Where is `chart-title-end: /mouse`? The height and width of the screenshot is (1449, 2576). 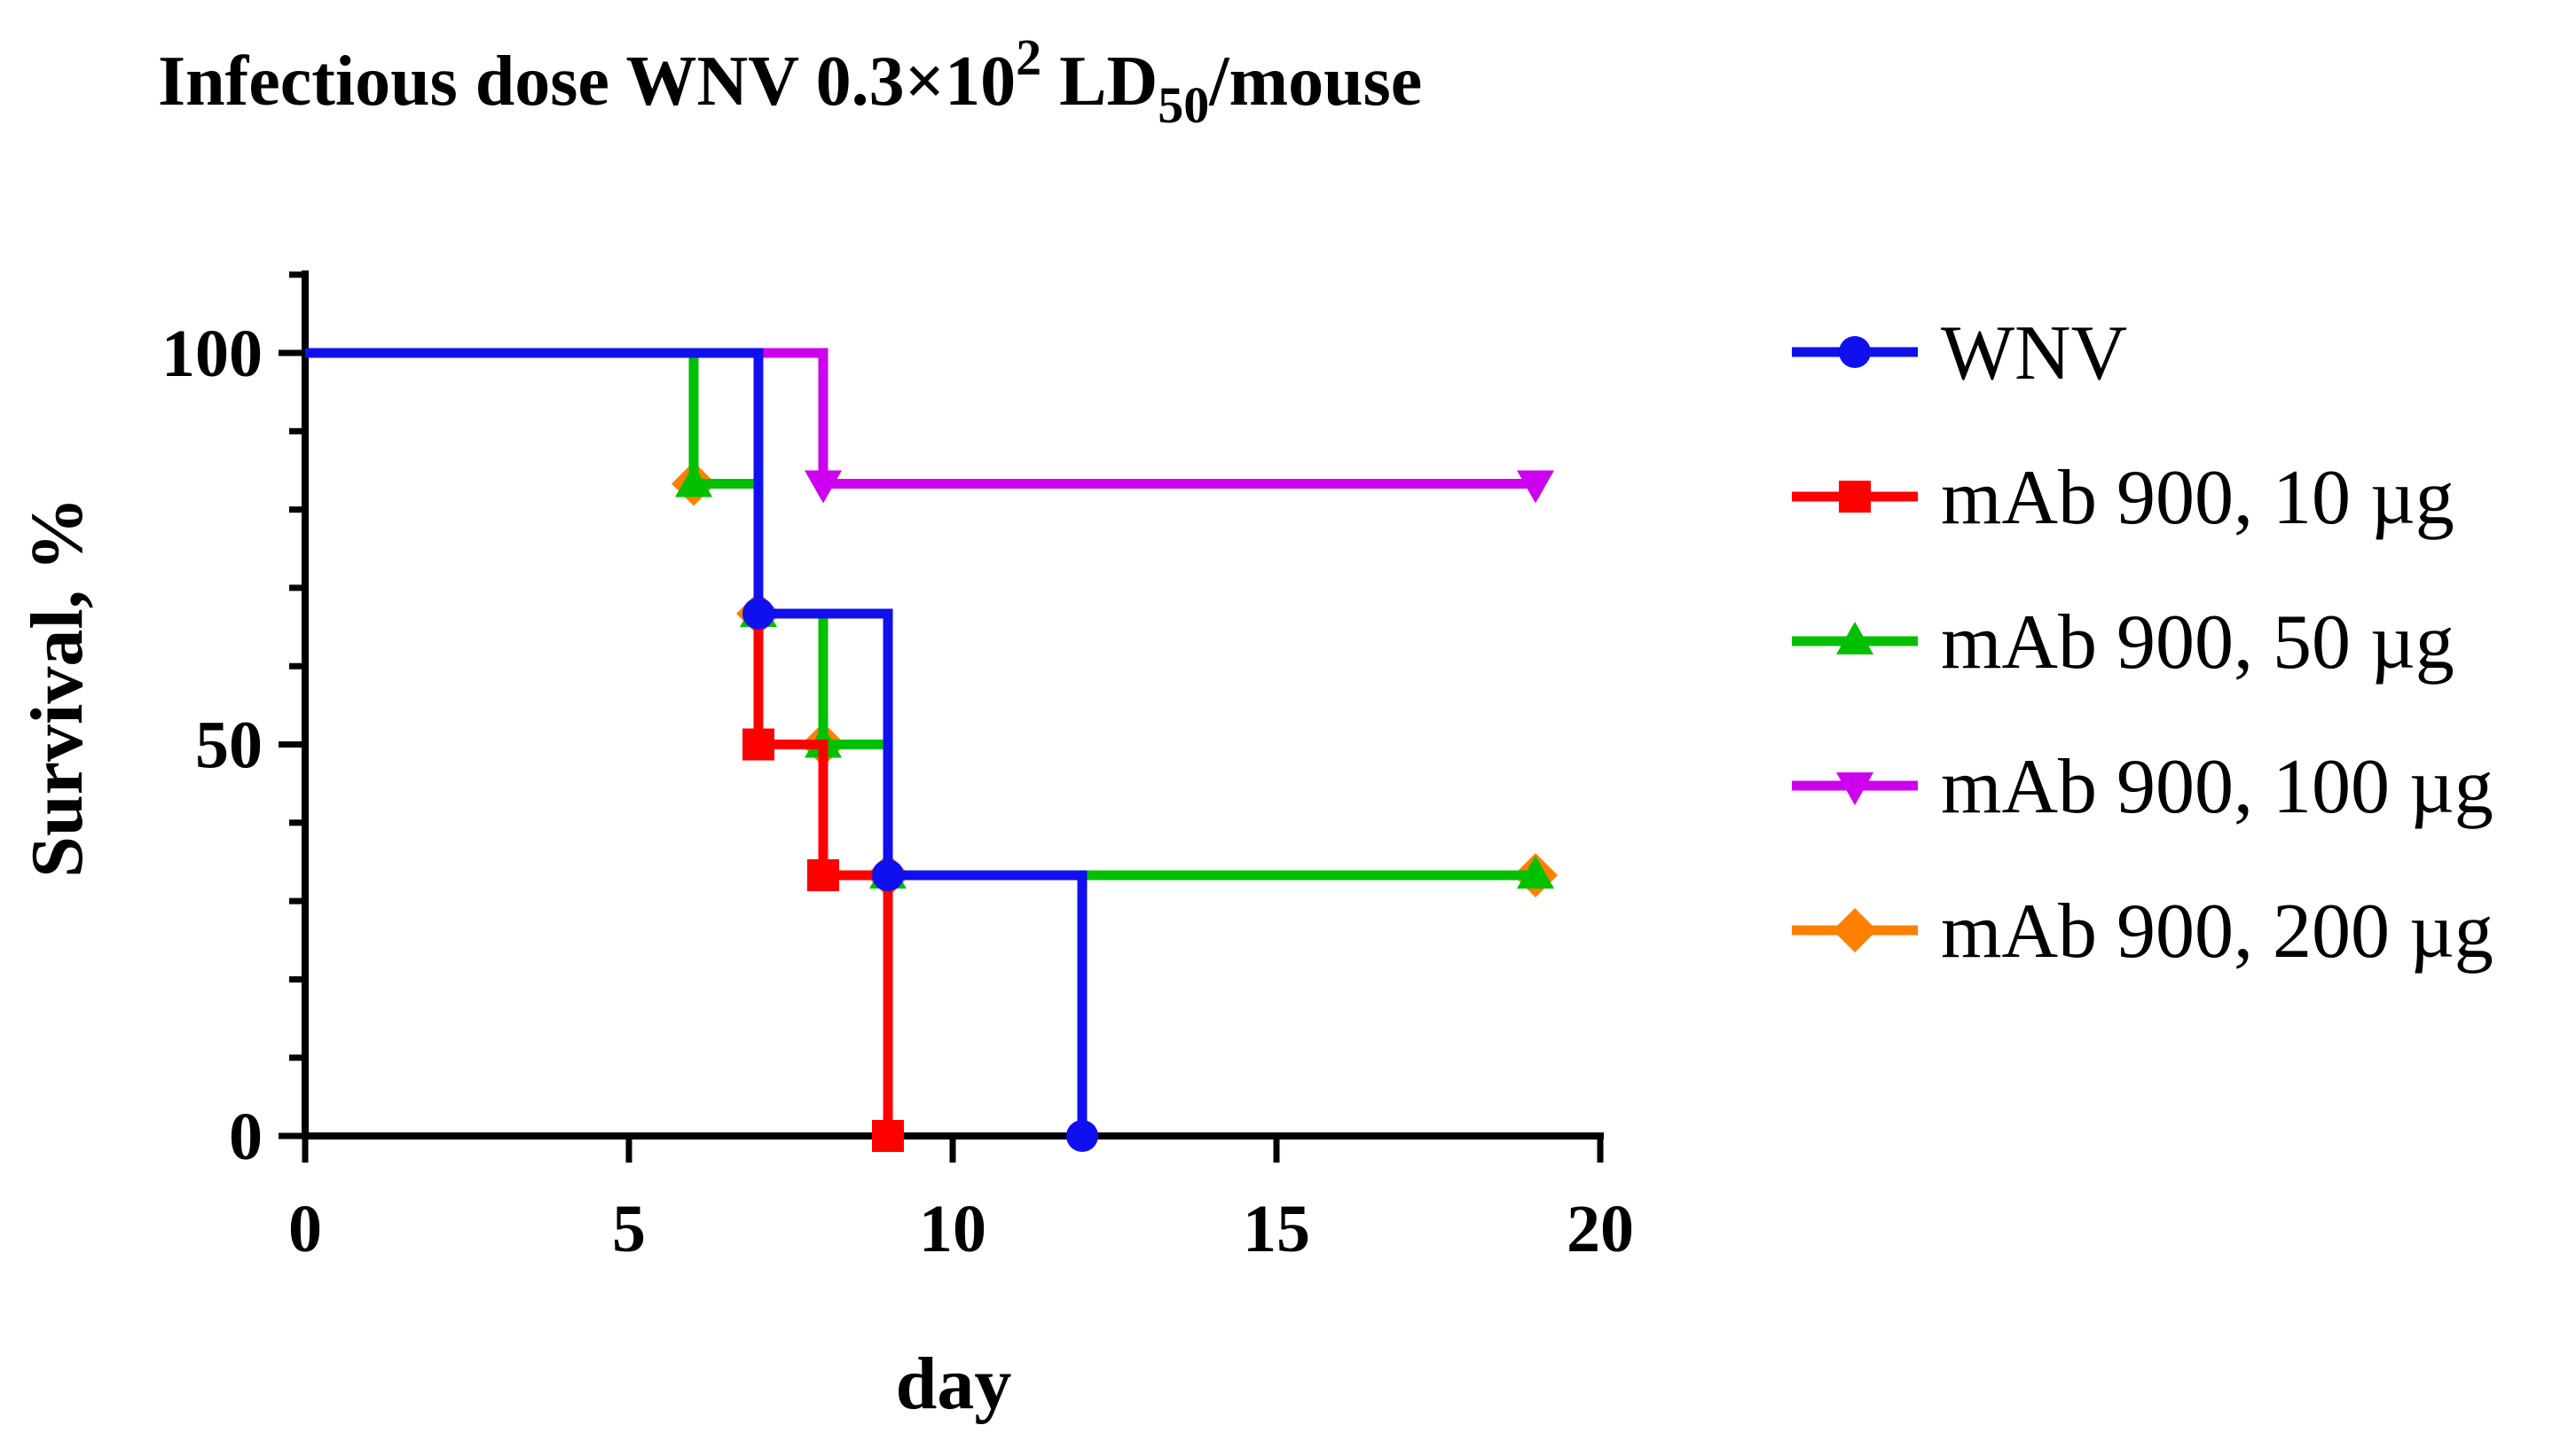
chart-title-end: /mouse is located at coordinates (1315, 82).